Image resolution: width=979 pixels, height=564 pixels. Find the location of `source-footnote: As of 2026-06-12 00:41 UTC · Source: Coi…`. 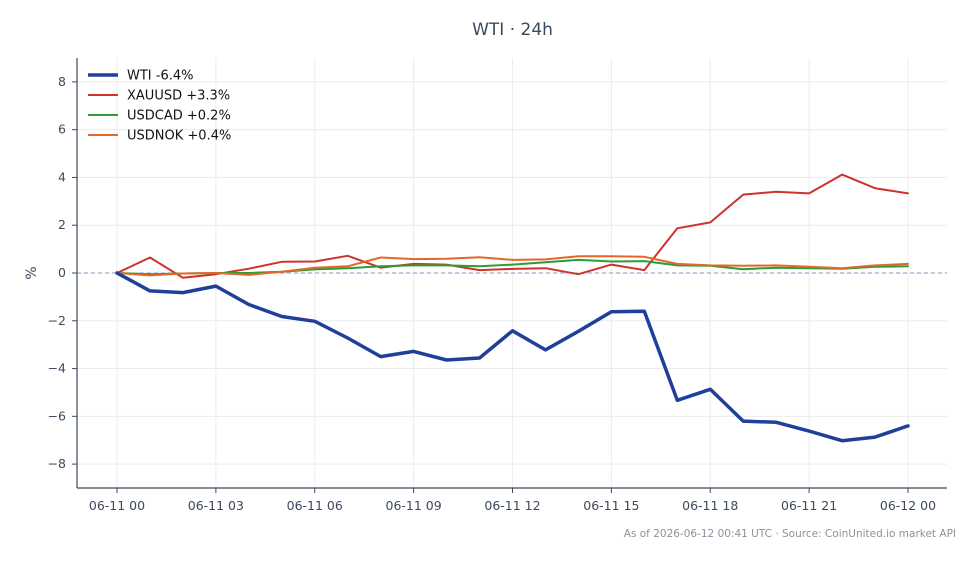

source-footnote: As of 2026-06-12 00:41 UTC · Source: Coi… is located at coordinates (789, 534).